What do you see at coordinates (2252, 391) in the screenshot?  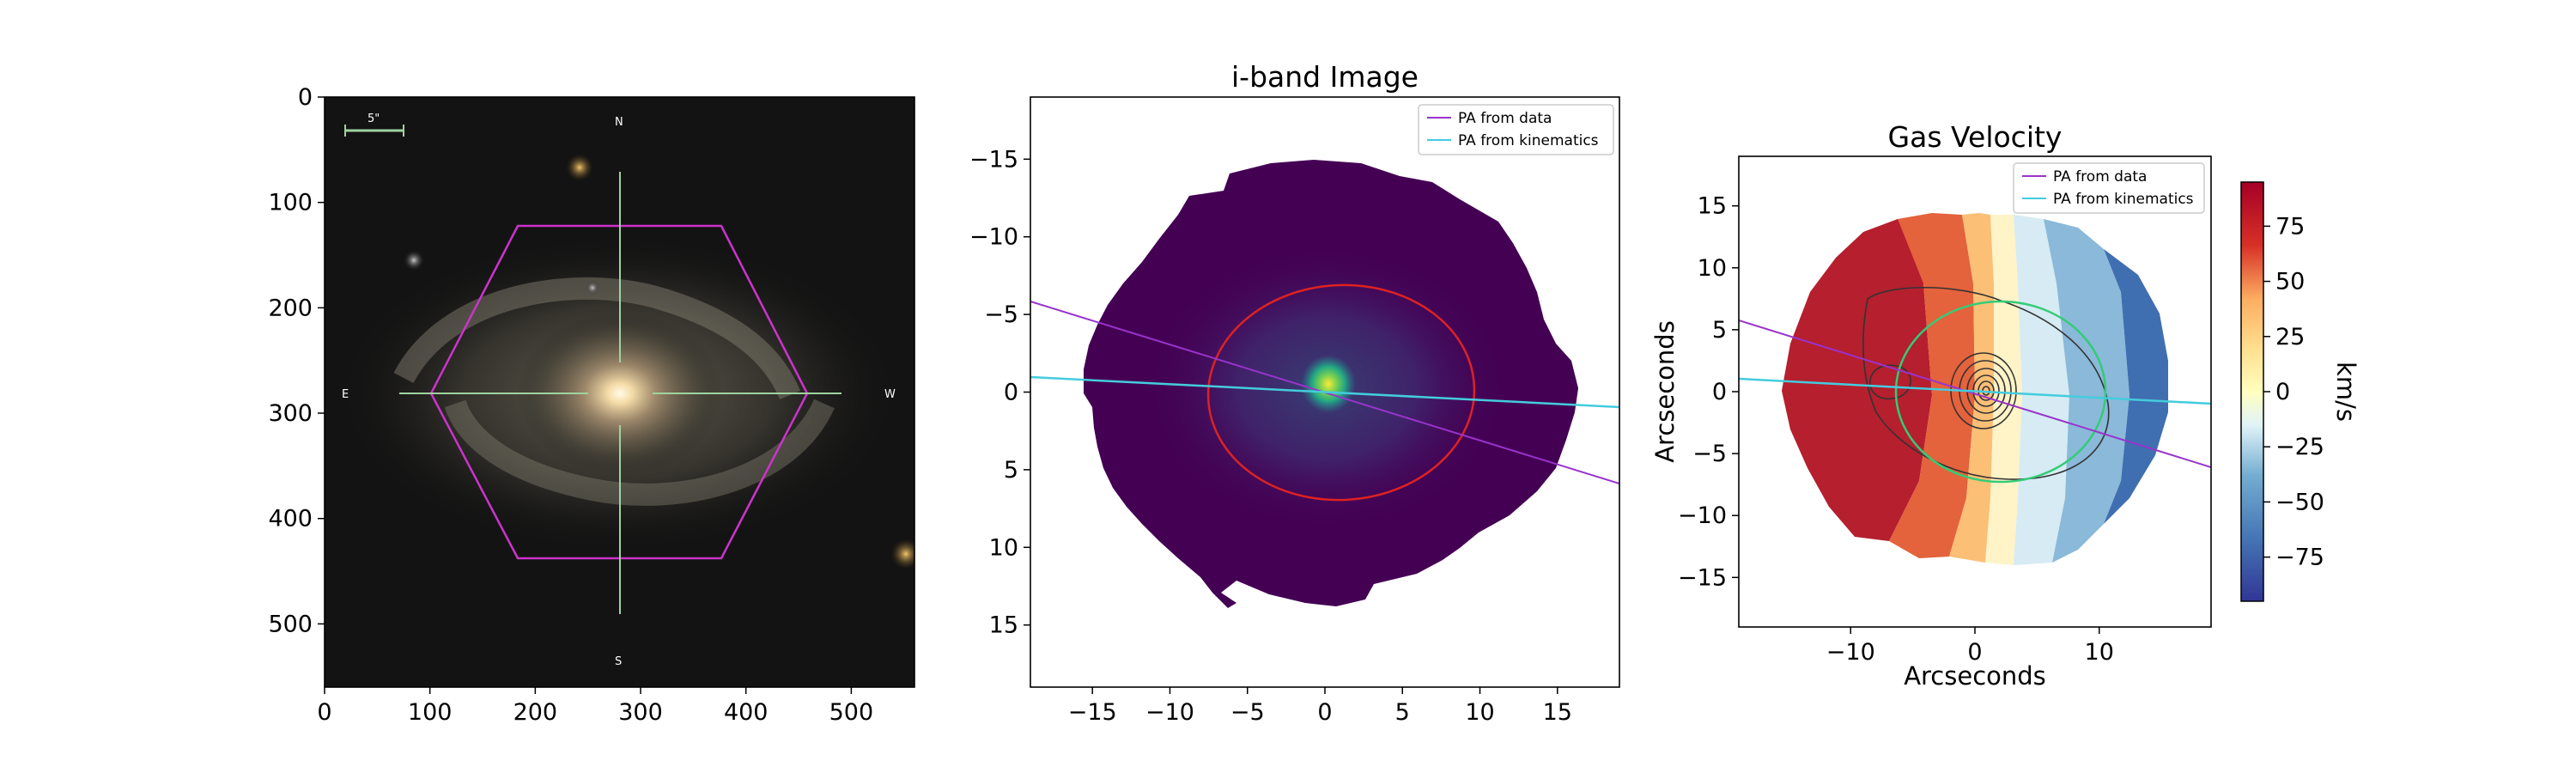 I see `colorbar-gradient` at bounding box center [2252, 391].